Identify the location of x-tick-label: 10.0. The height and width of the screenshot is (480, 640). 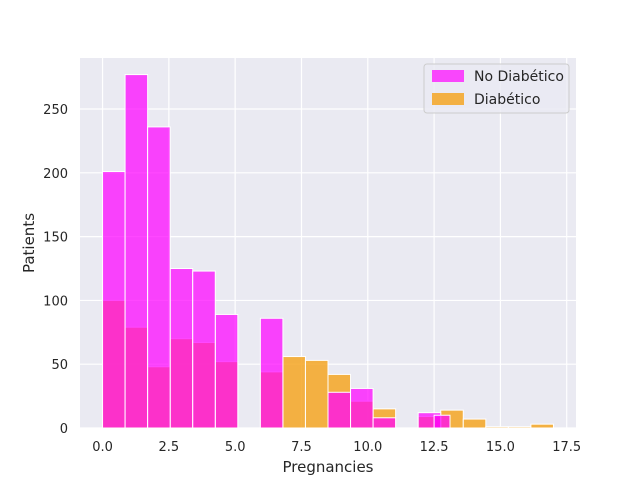
(367, 447).